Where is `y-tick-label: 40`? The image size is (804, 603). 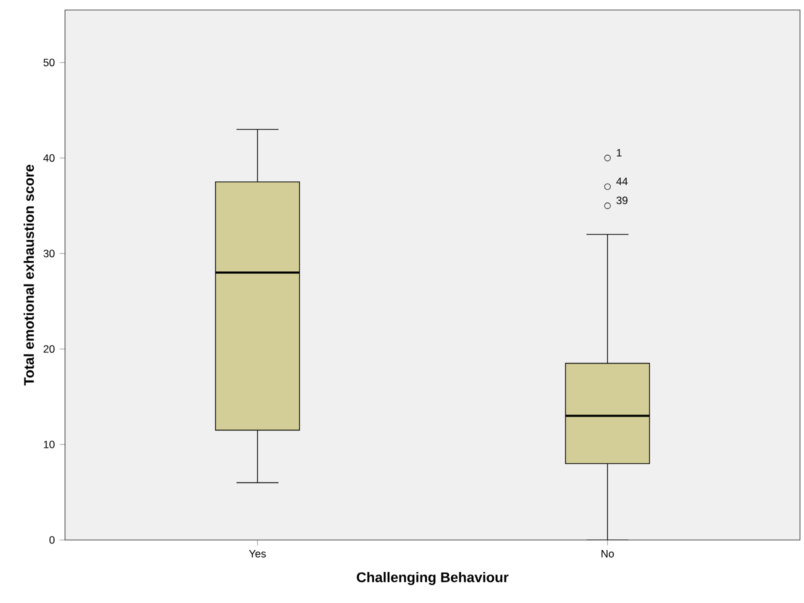 y-tick-label: 40 is located at coordinates (49, 158).